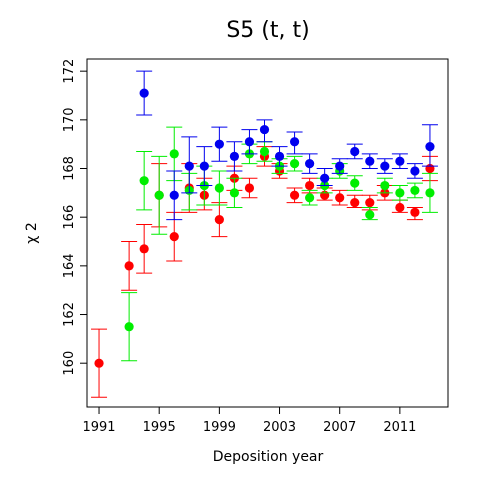 Image resolution: width=480 pixels, height=480 pixels. I want to click on y-tick-label: 166, so click(69, 217).